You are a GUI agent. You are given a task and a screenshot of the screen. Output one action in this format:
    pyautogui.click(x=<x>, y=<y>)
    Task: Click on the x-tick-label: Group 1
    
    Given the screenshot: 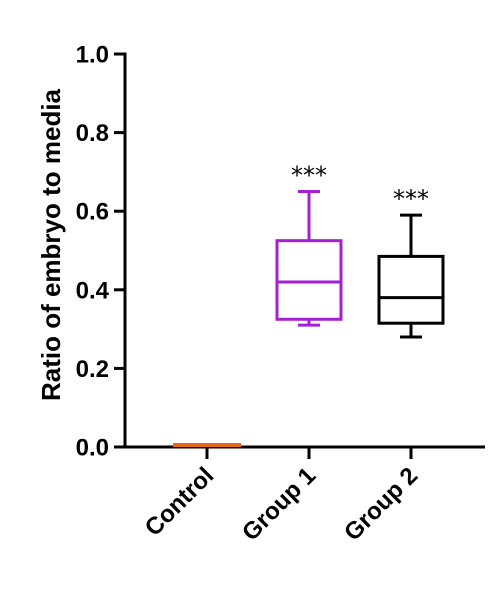 What is the action you would take?
    pyautogui.click(x=279, y=504)
    